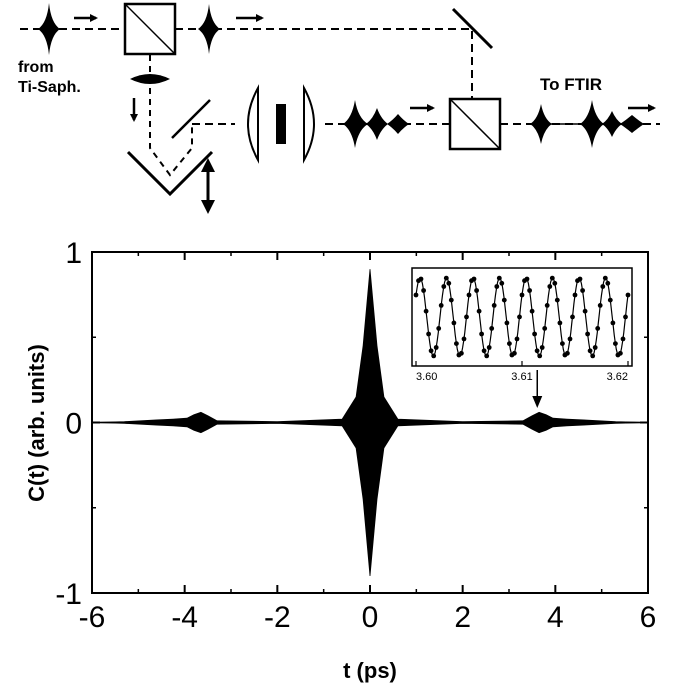  I want to click on delay-stage-arrowhead-down, so click(208, 207).